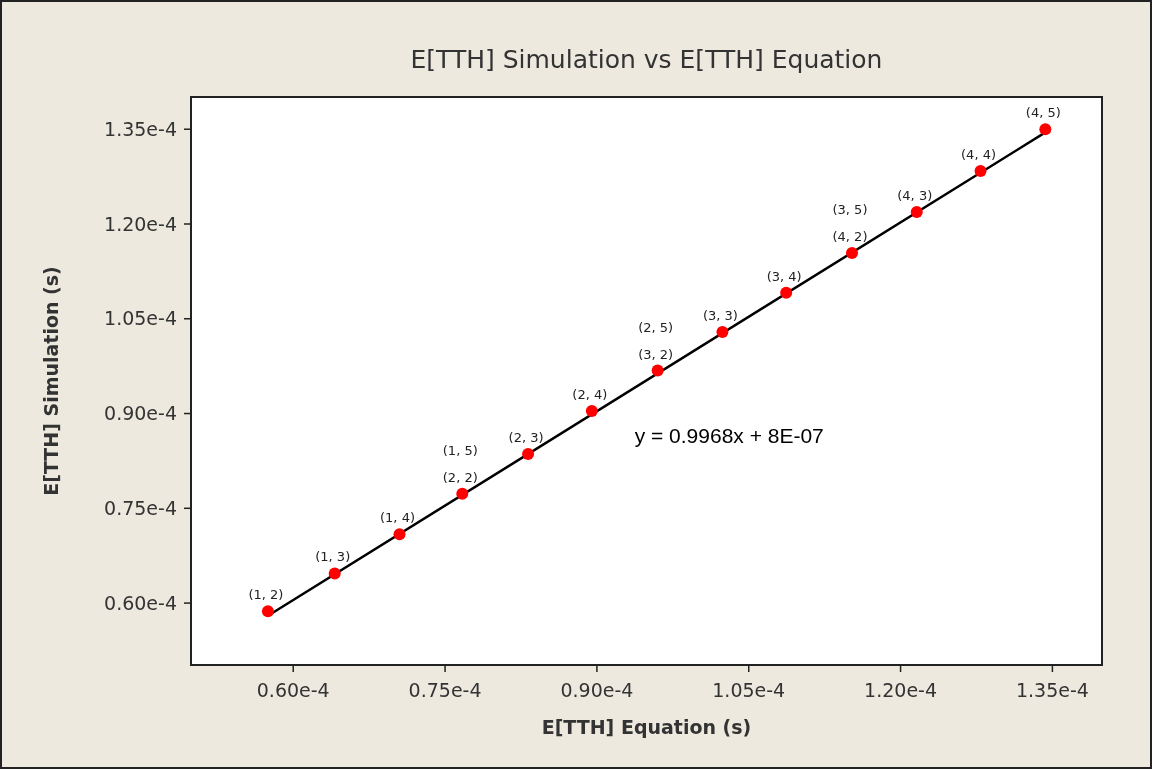  What do you see at coordinates (293, 690) in the screenshot?
I see `x-tick-label: 0.60e-4` at bounding box center [293, 690].